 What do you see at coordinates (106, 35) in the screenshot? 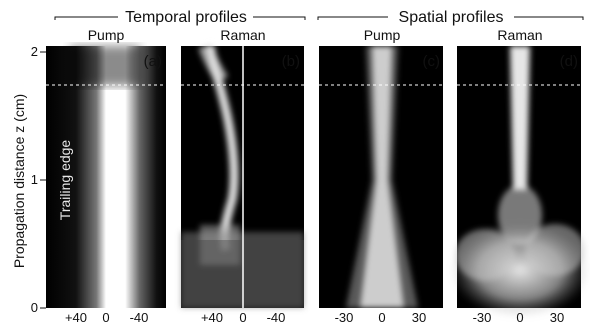
I see `panel-a-title: Pump` at bounding box center [106, 35].